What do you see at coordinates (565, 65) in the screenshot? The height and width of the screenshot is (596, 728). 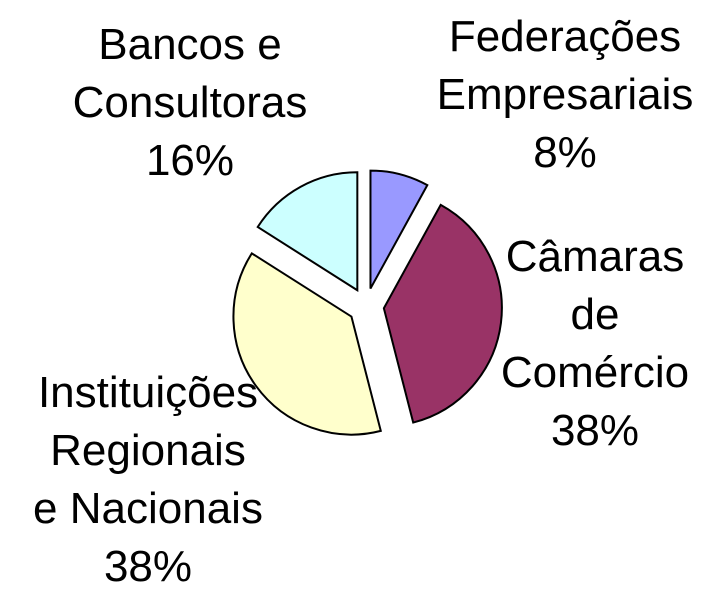 I see `category-label: Federações Empresariais` at bounding box center [565, 65].